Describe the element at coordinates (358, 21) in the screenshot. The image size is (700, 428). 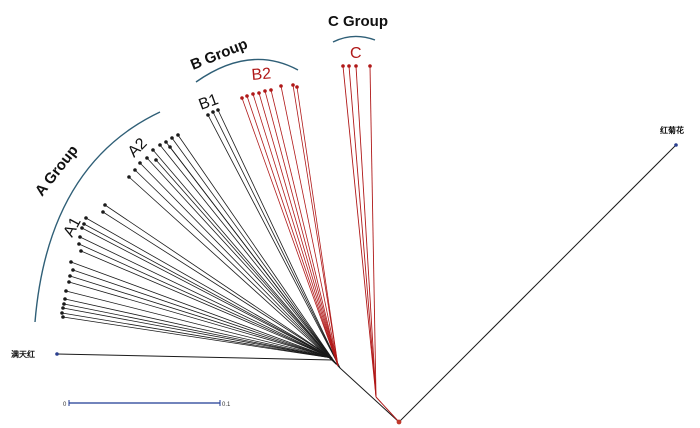
I see `group-c-title: C Group` at that location.